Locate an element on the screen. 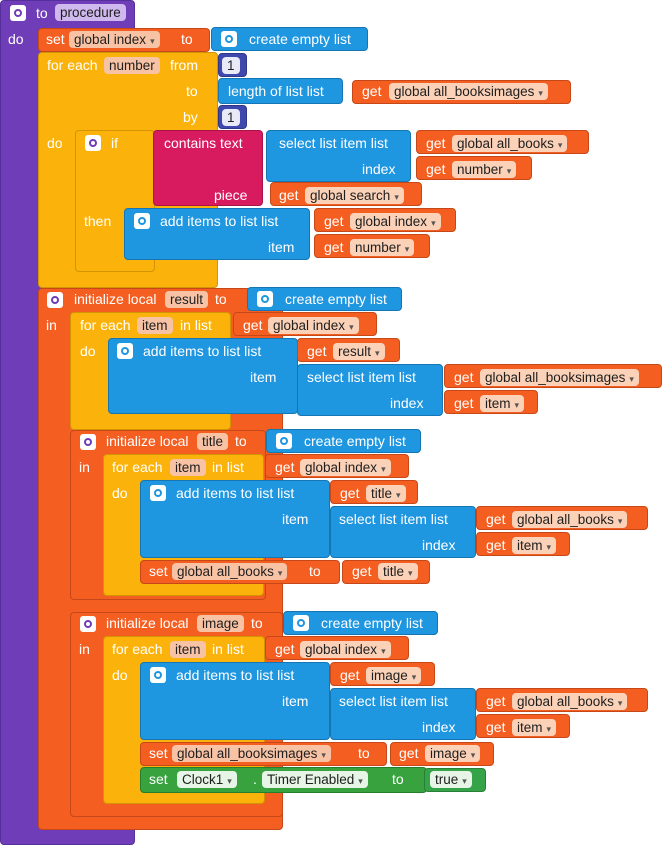 Image resolution: width=664 pixels, height=845 pixels. component-dropdown: Clock1 ▾ is located at coordinates (207, 779).